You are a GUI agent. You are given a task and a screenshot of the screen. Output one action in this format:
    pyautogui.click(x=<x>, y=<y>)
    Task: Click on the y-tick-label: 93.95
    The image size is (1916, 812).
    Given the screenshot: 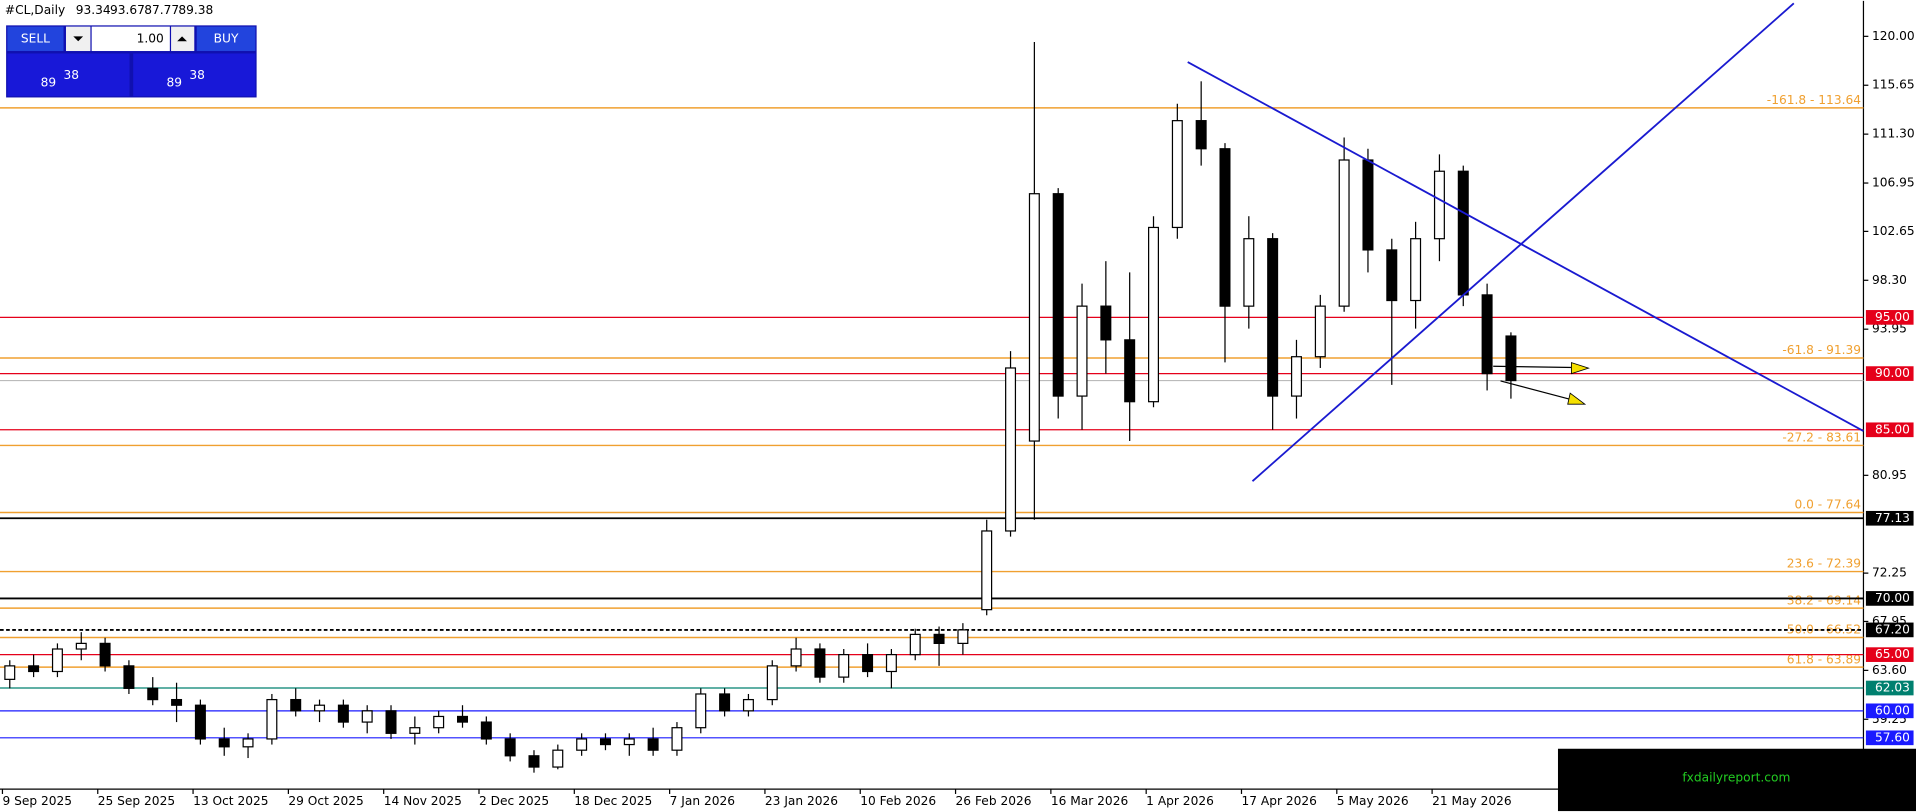 What is the action you would take?
    pyautogui.click(x=1889, y=329)
    